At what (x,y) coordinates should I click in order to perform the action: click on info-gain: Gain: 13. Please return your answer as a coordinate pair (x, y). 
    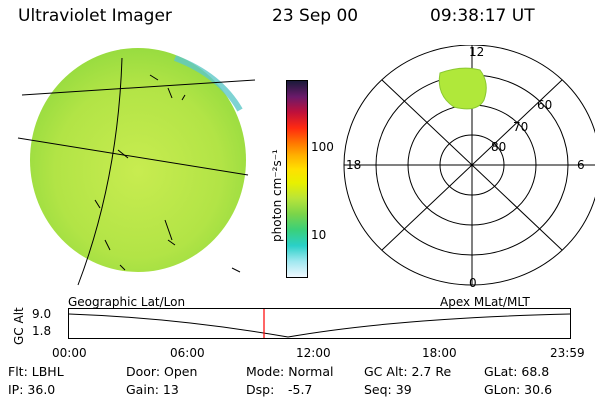
    Looking at the image, I should click on (152, 389).